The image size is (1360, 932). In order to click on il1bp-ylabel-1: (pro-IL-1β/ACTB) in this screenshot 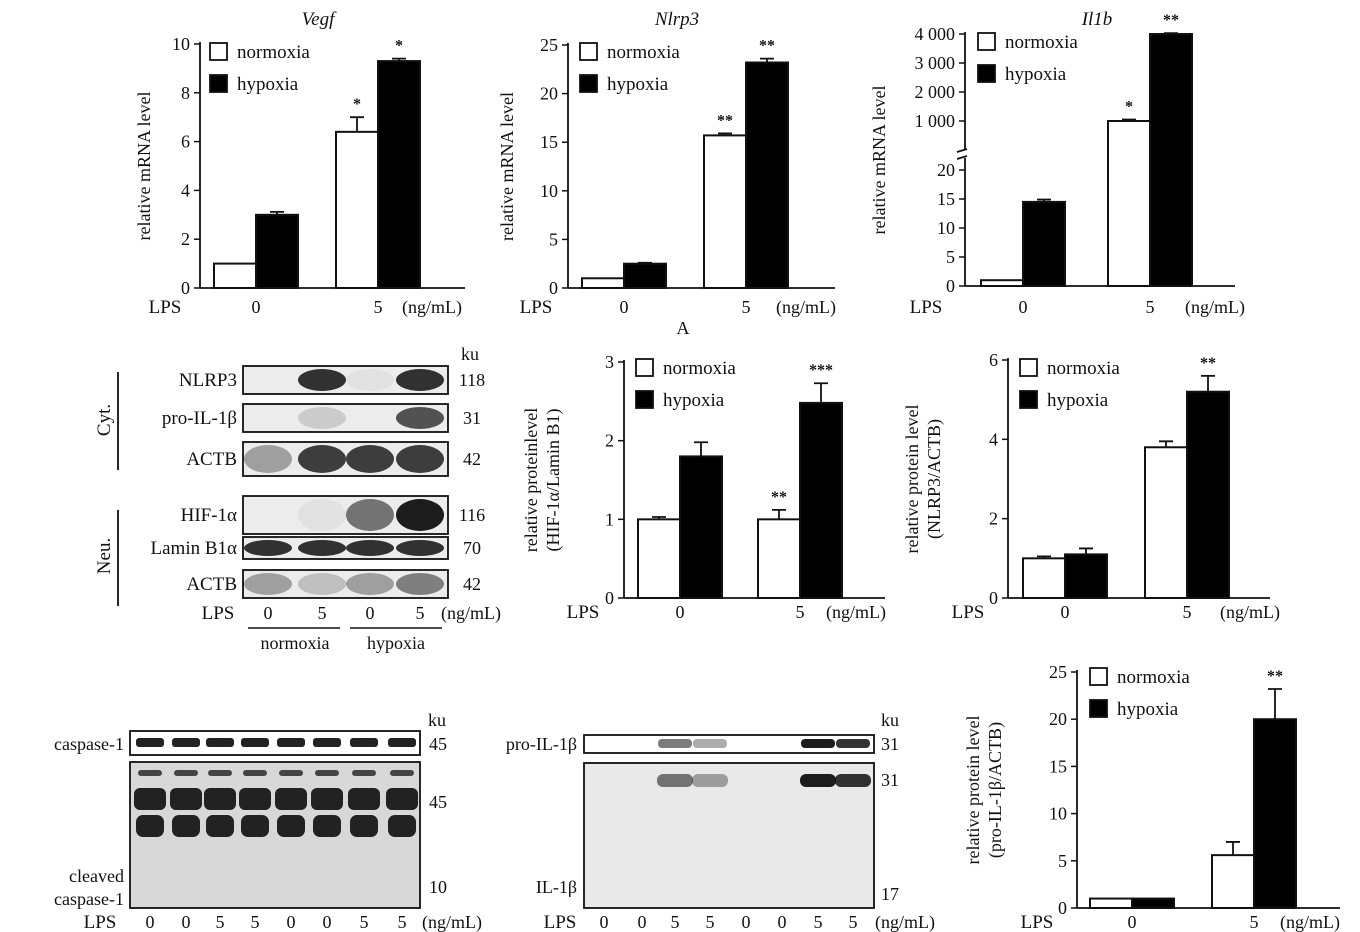, I will do `click(995, 790)`.